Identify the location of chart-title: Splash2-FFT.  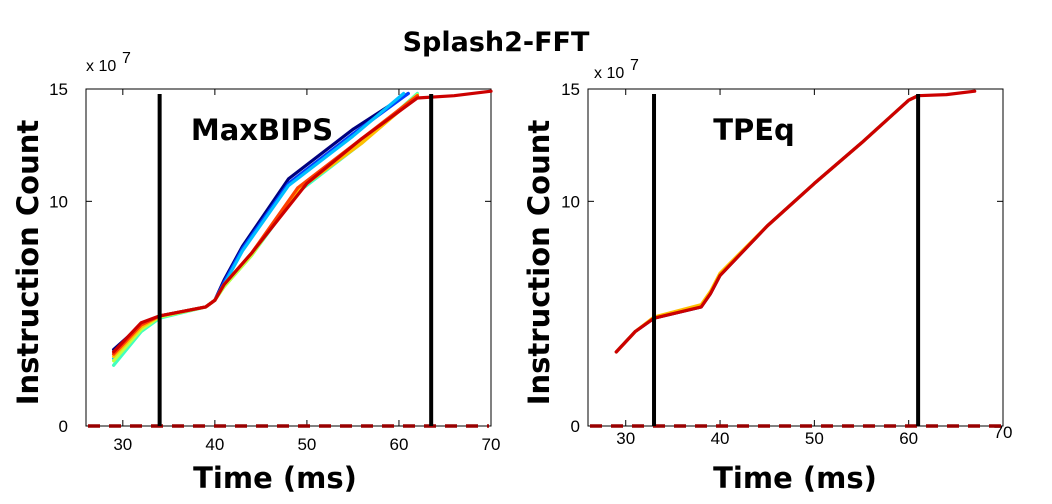
(496, 42).